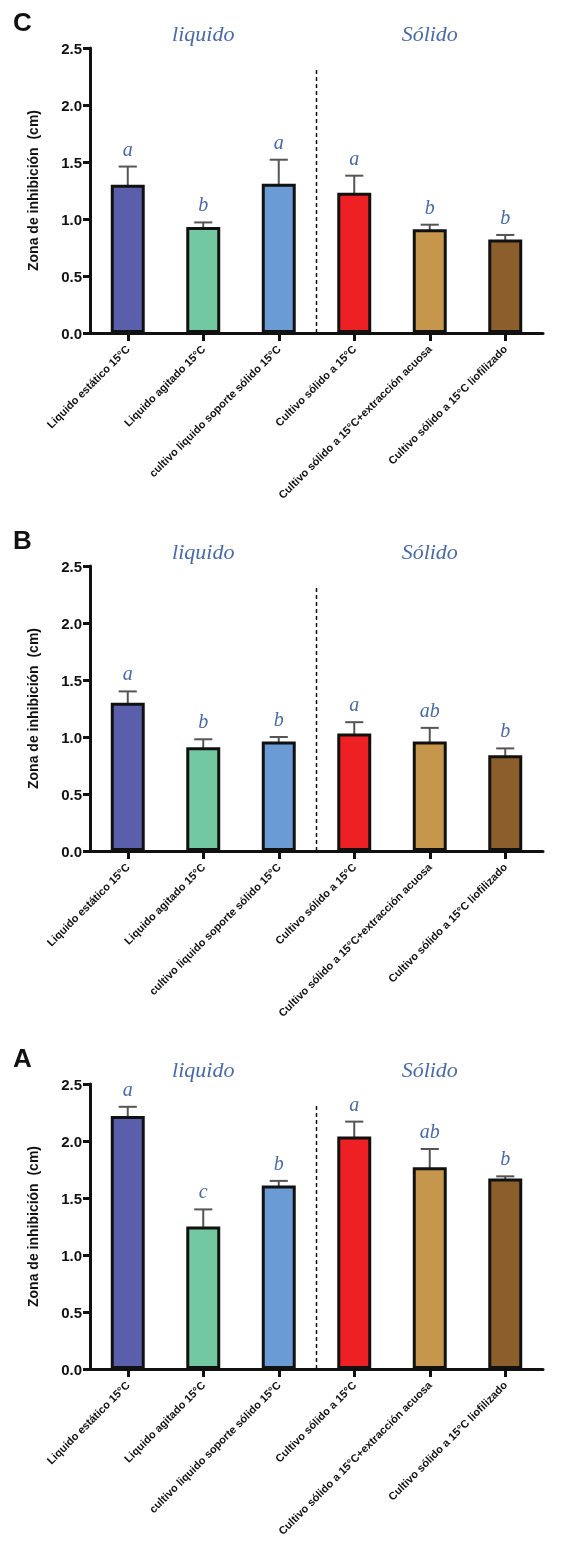  What do you see at coordinates (22, 1058) in the screenshot?
I see `chart-title: A` at bounding box center [22, 1058].